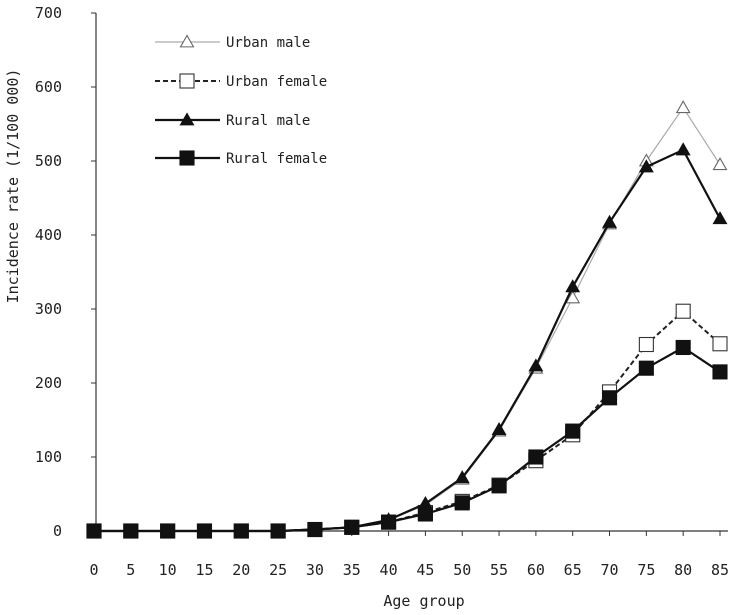 The width and height of the screenshot is (734, 615). What do you see at coordinates (204, 570) in the screenshot?
I see `x-tick-label: 15` at bounding box center [204, 570].